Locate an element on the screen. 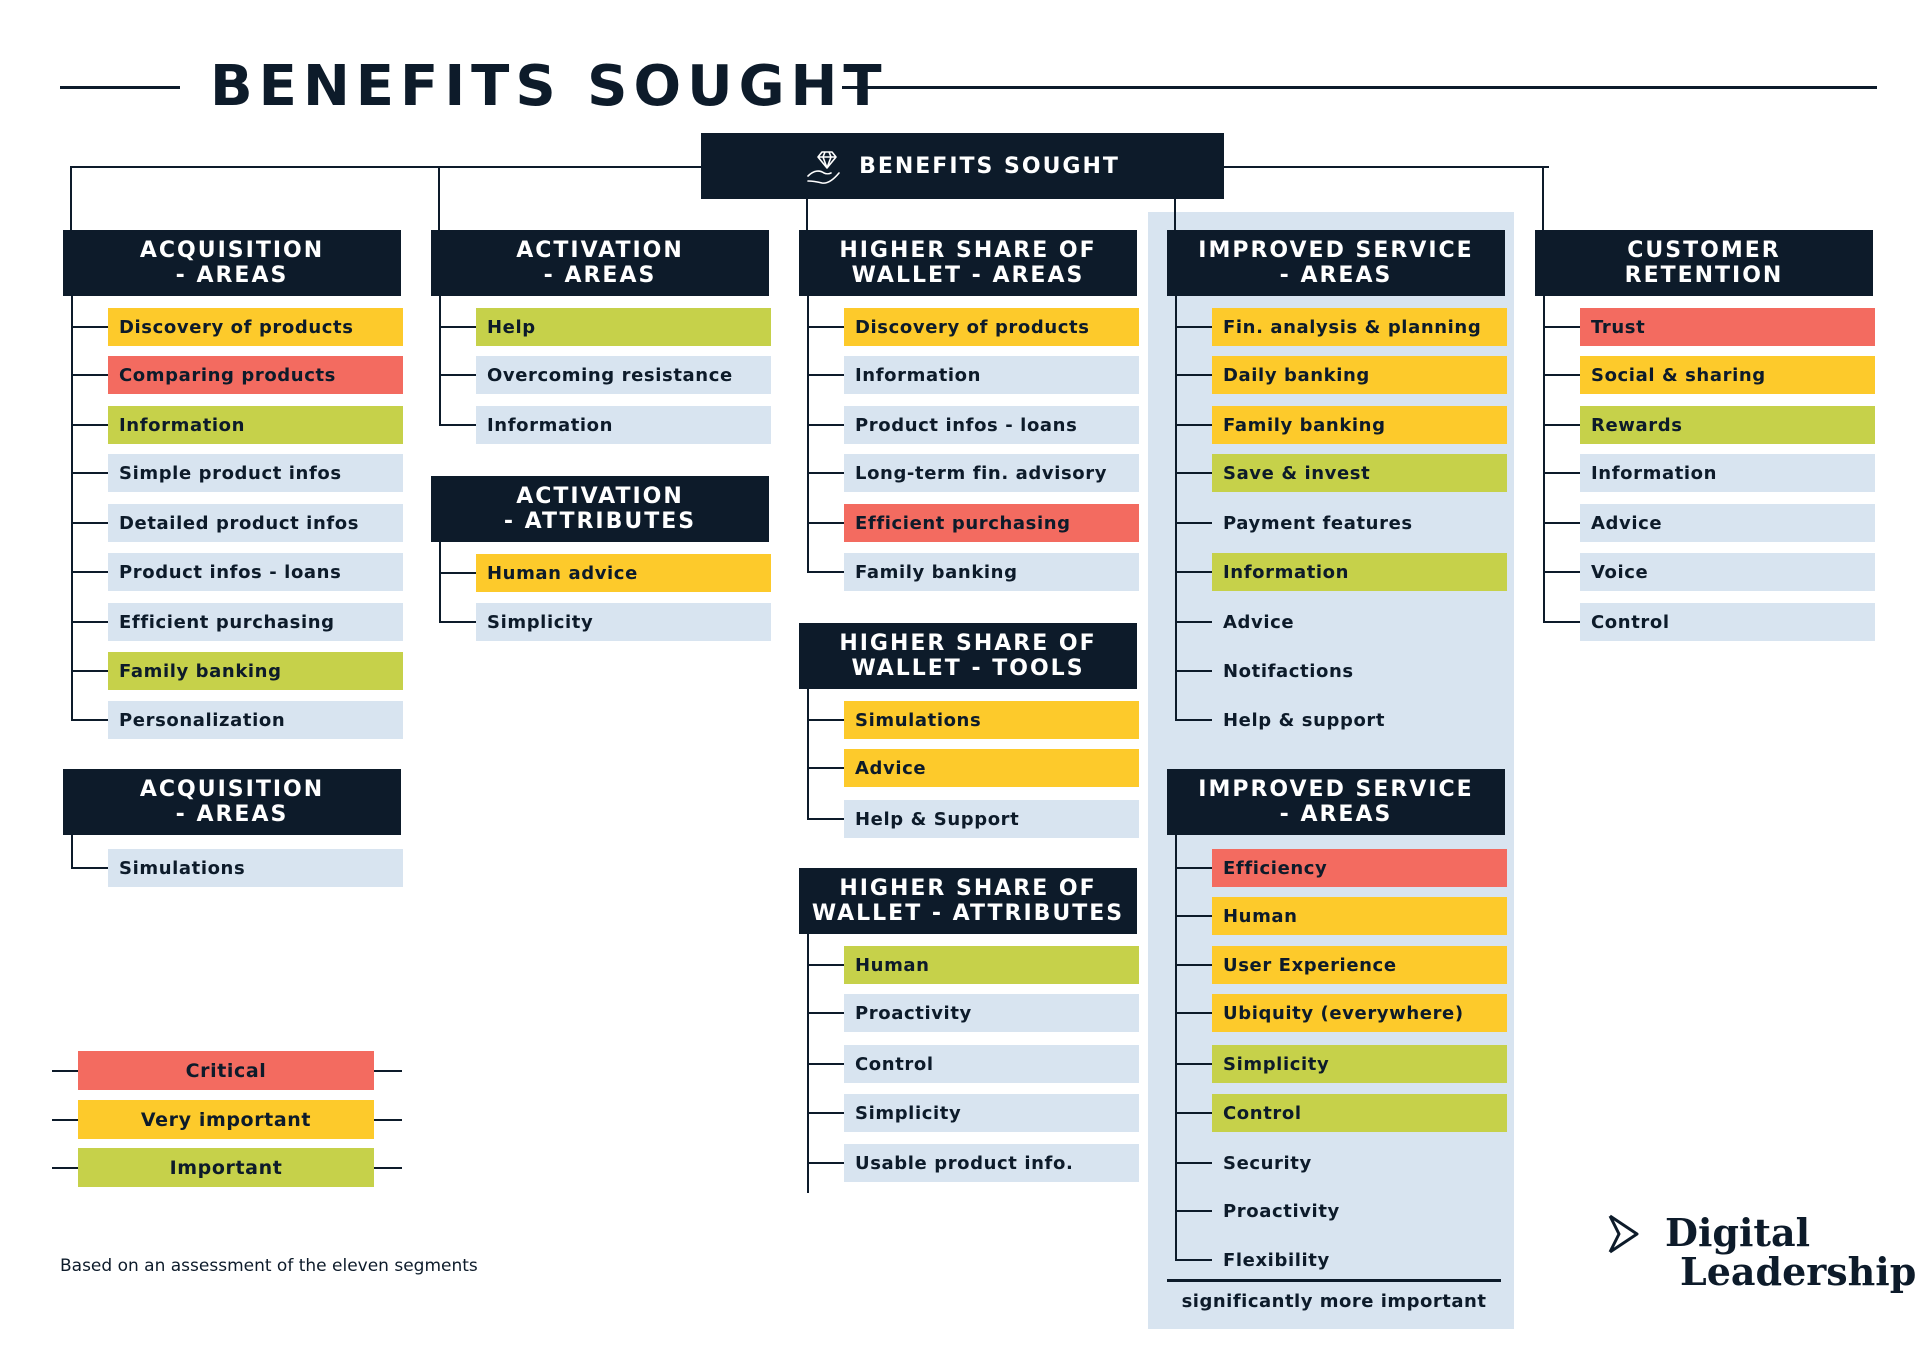  list-item: Usable product info. is located at coordinates (991, 1163).